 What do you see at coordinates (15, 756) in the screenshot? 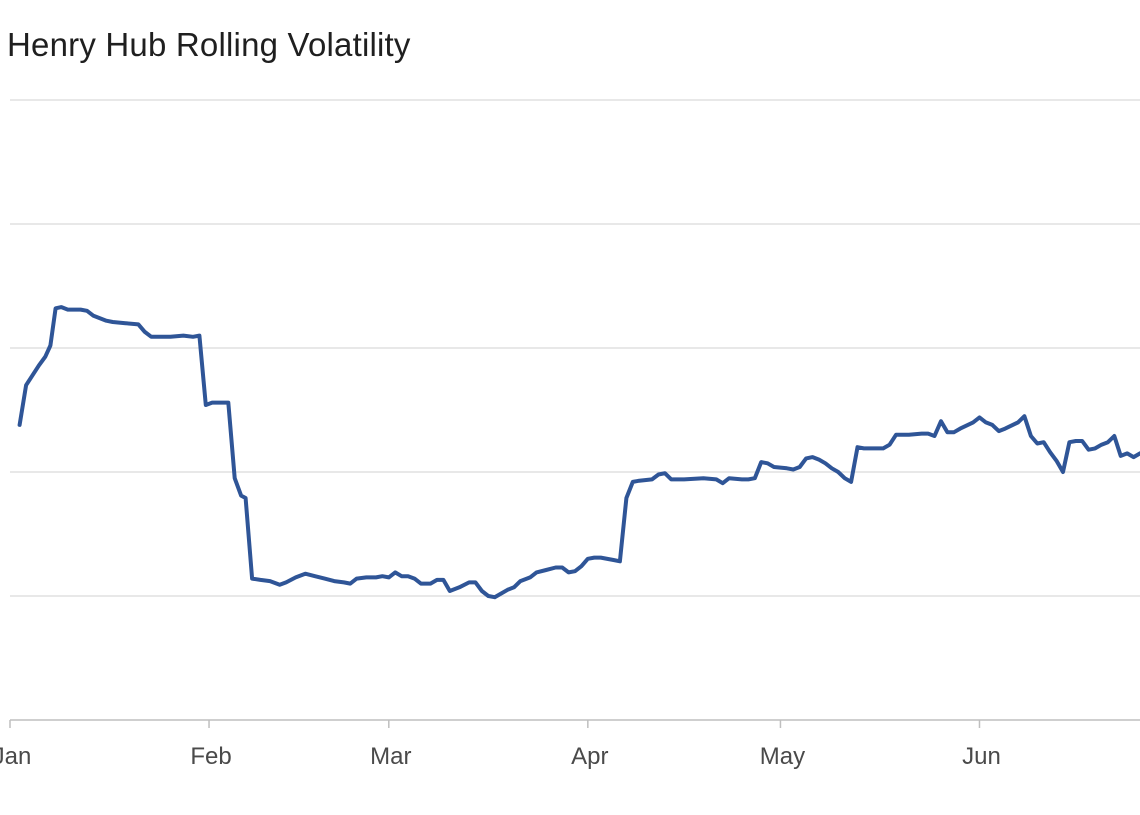
I see `x-tick-label-jan: Jan` at bounding box center [15, 756].